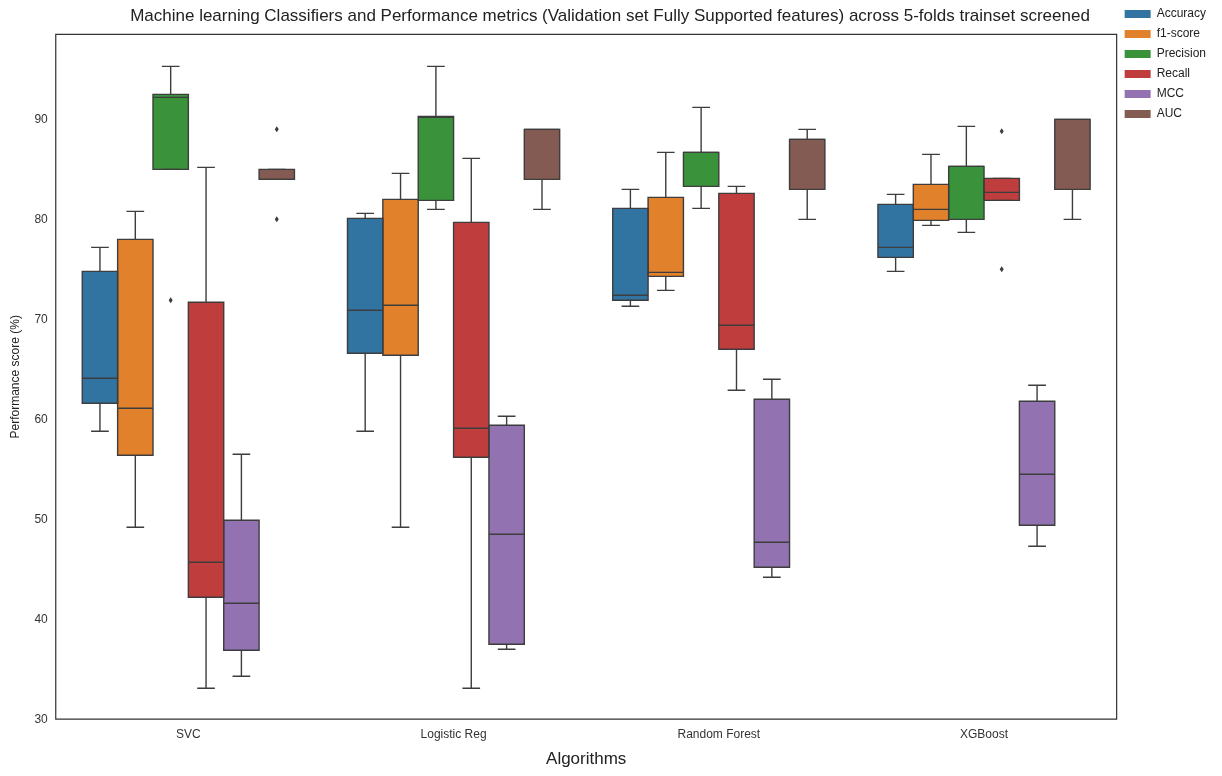 This screenshot has width=1222, height=776. Describe the element at coordinates (1169, 113) in the screenshot. I see `legend-label: AUC` at that location.